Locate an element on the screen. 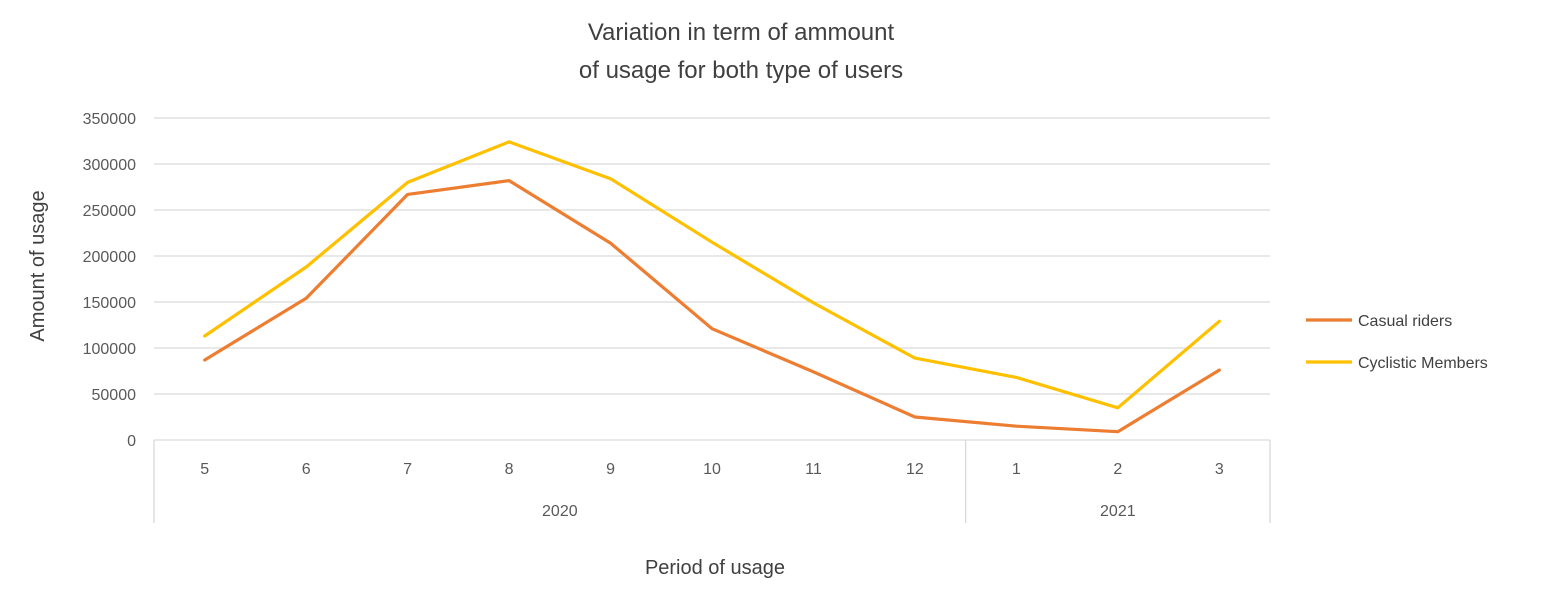 This screenshot has height=589, width=1541. y-tick-label: 50000 is located at coordinates (114, 395).